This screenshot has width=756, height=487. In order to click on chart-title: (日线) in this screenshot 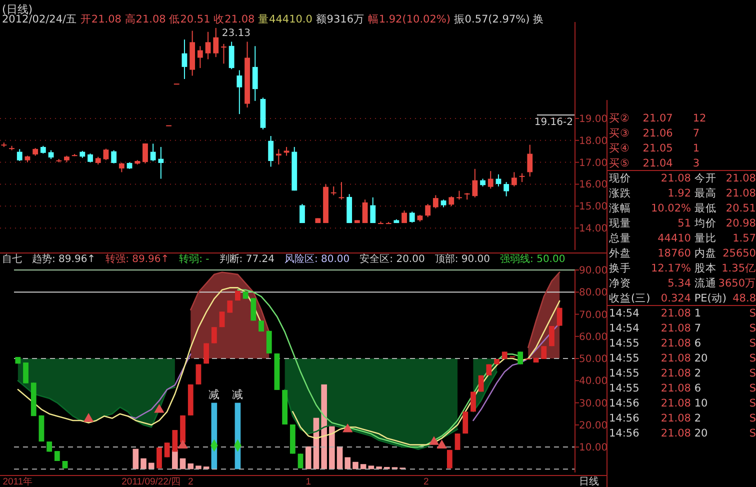, I will do `click(17, 9)`.